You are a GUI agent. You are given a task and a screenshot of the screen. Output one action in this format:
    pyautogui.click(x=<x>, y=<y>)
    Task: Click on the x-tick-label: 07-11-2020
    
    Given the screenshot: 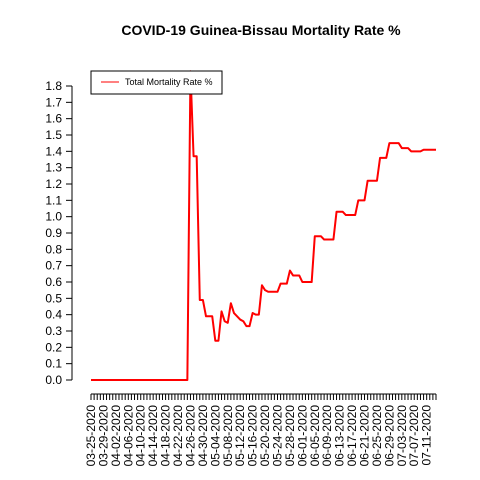 What is the action you would take?
    pyautogui.click(x=427, y=435)
    